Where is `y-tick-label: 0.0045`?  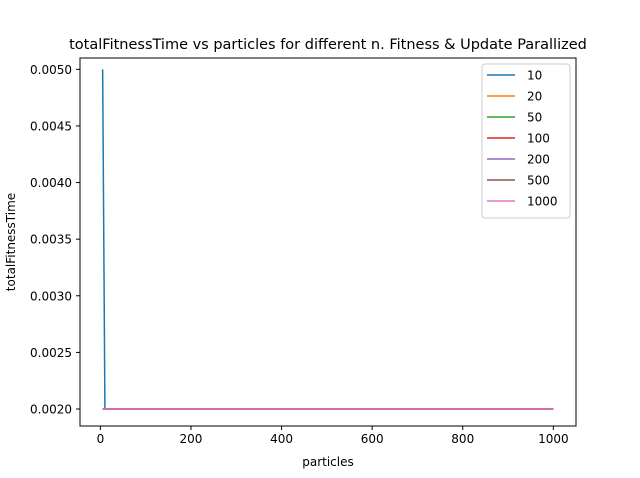 y-tick-label: 0.0045 is located at coordinates (51, 126).